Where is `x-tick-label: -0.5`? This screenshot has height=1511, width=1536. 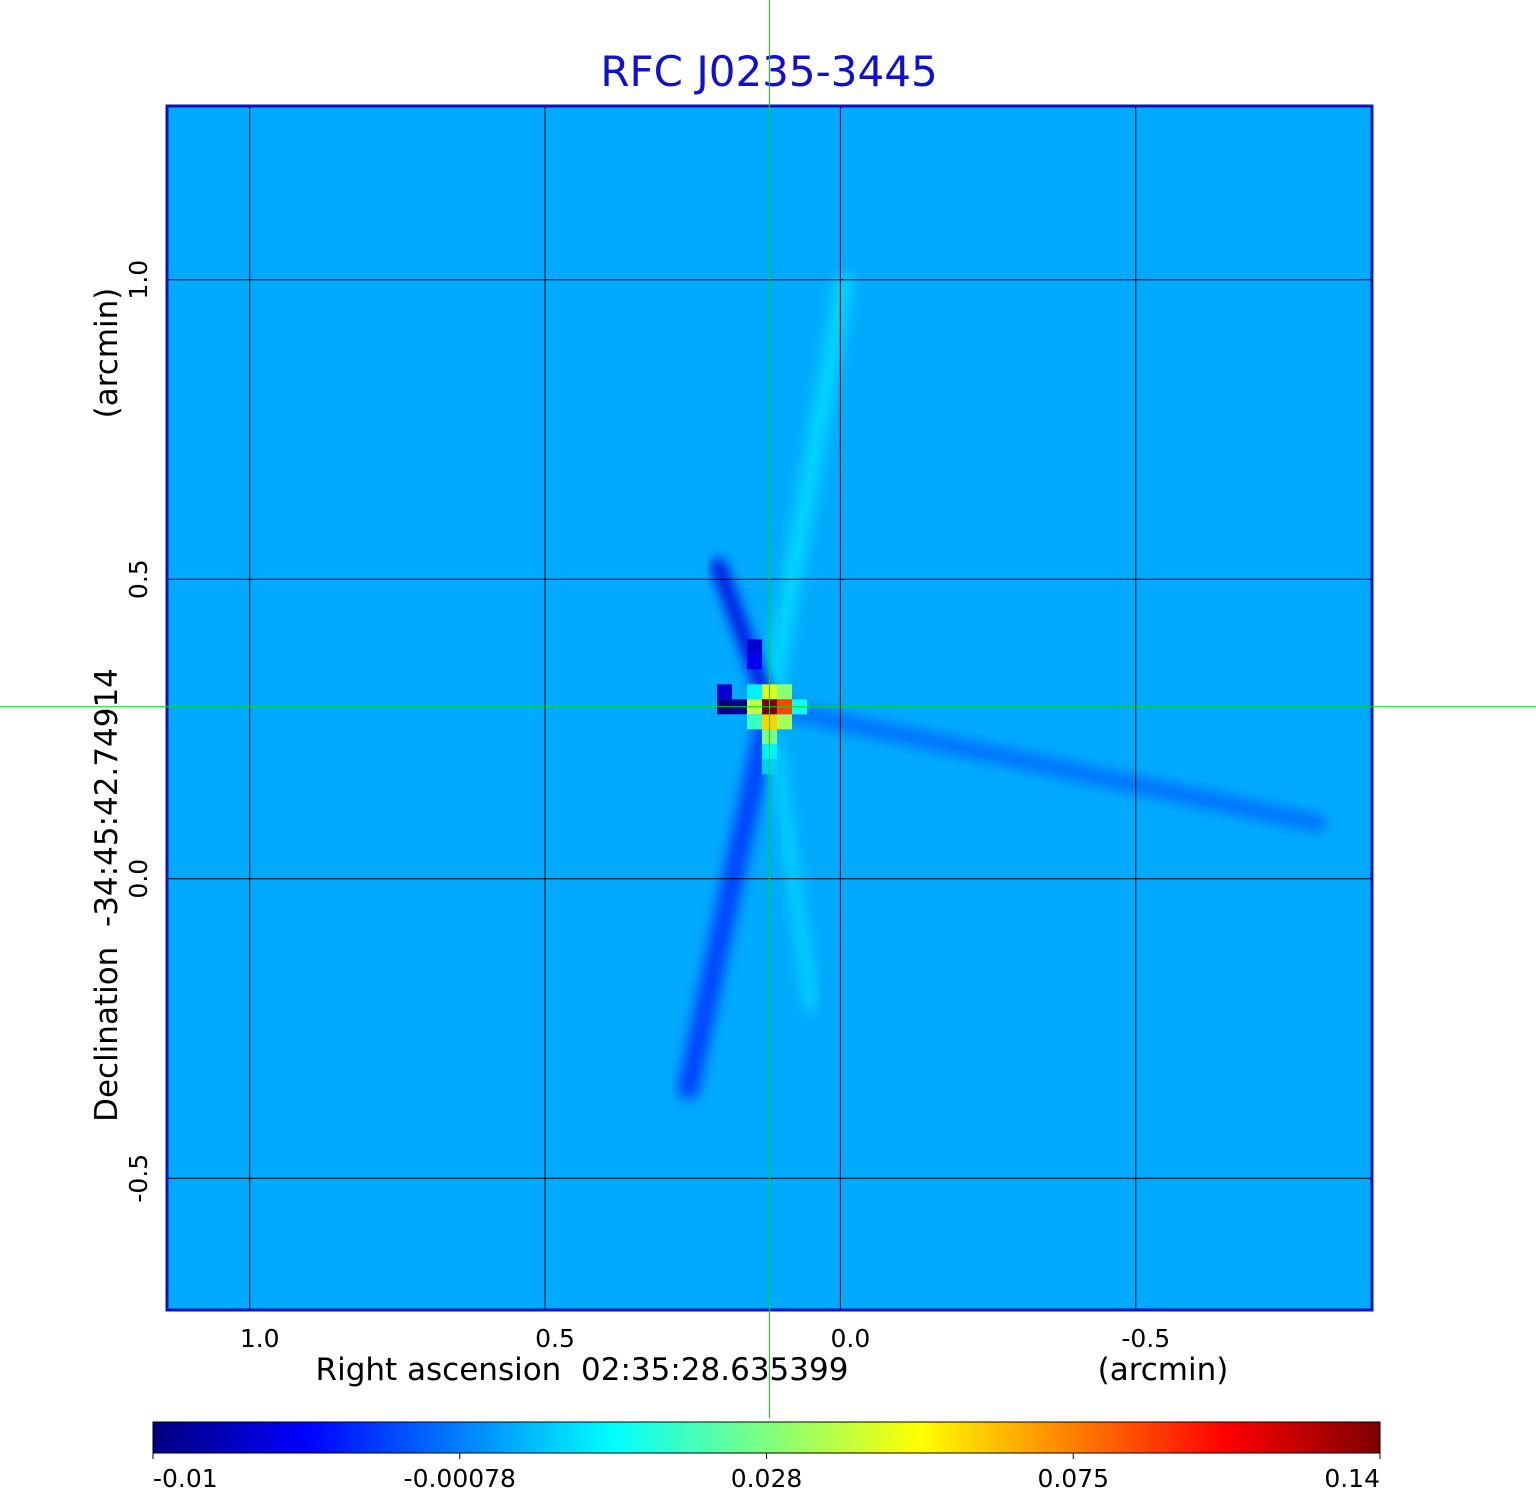 x-tick-label: -0.5 is located at coordinates (1145, 1338).